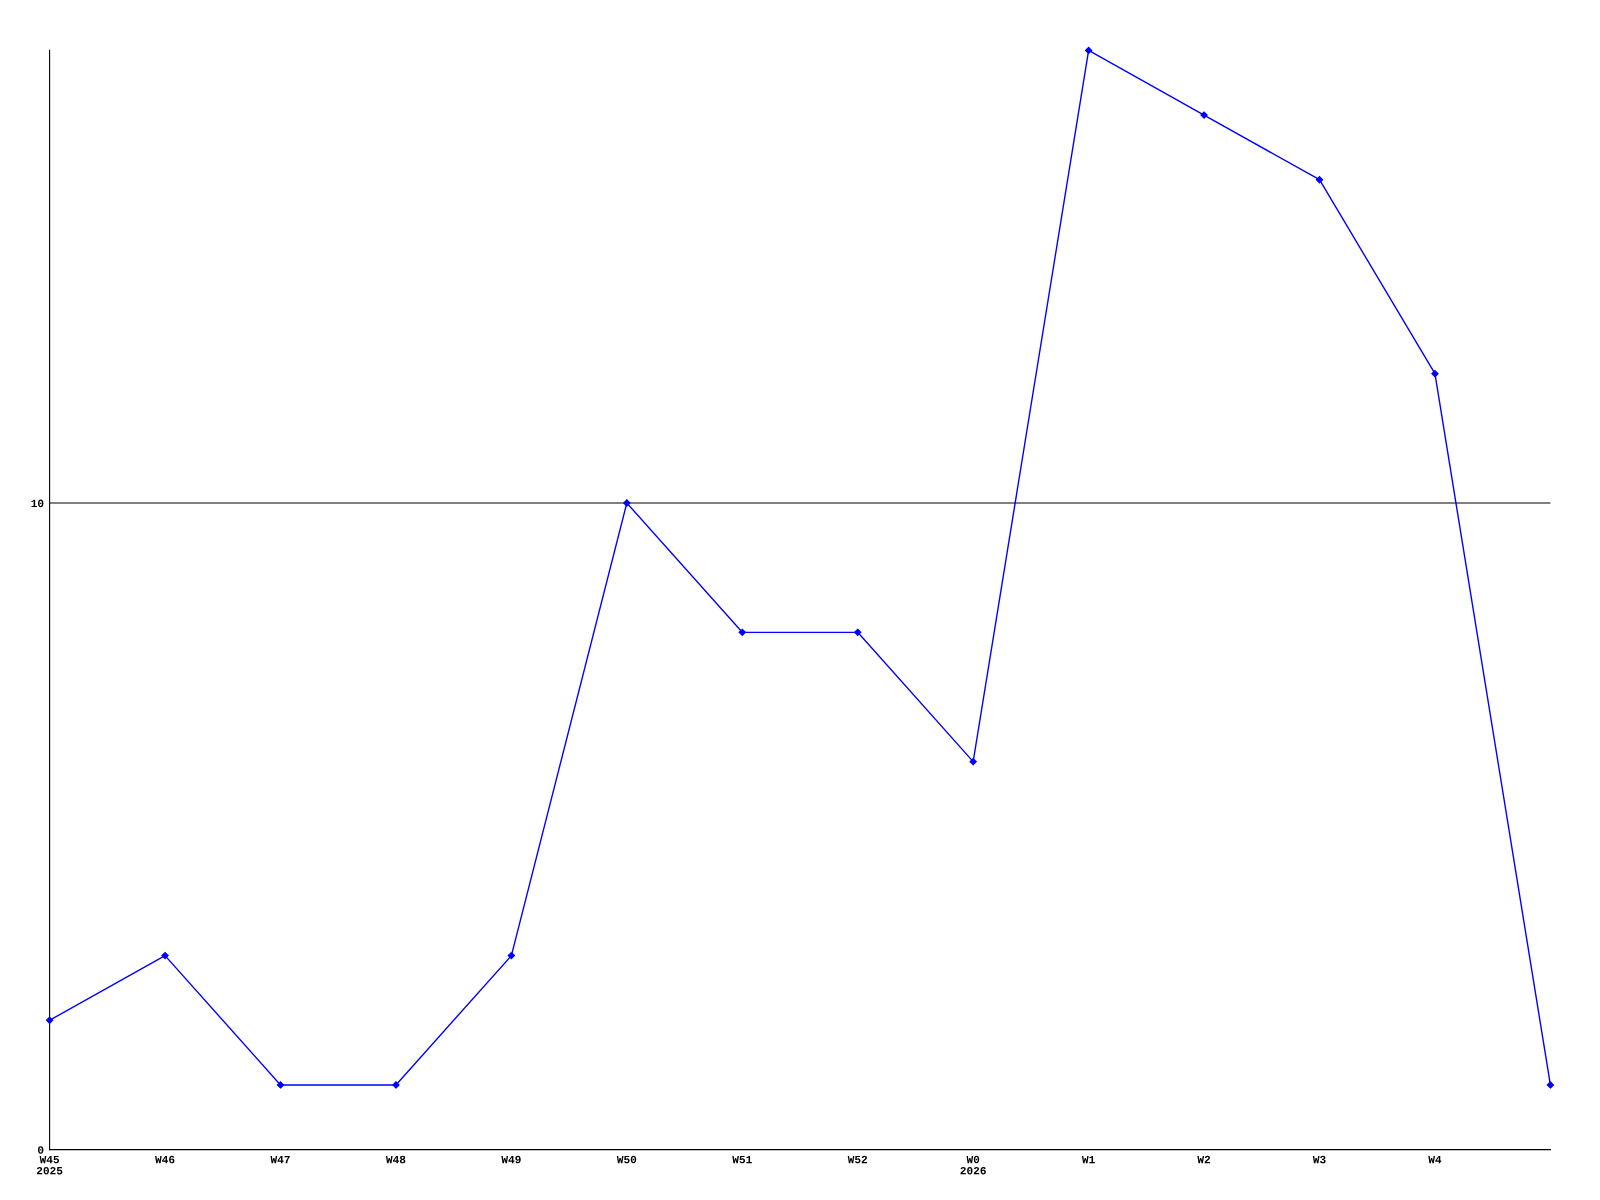 The height and width of the screenshot is (1200, 1600). What do you see at coordinates (1435, 1159) in the screenshot?
I see `x-tick-label: W4` at bounding box center [1435, 1159].